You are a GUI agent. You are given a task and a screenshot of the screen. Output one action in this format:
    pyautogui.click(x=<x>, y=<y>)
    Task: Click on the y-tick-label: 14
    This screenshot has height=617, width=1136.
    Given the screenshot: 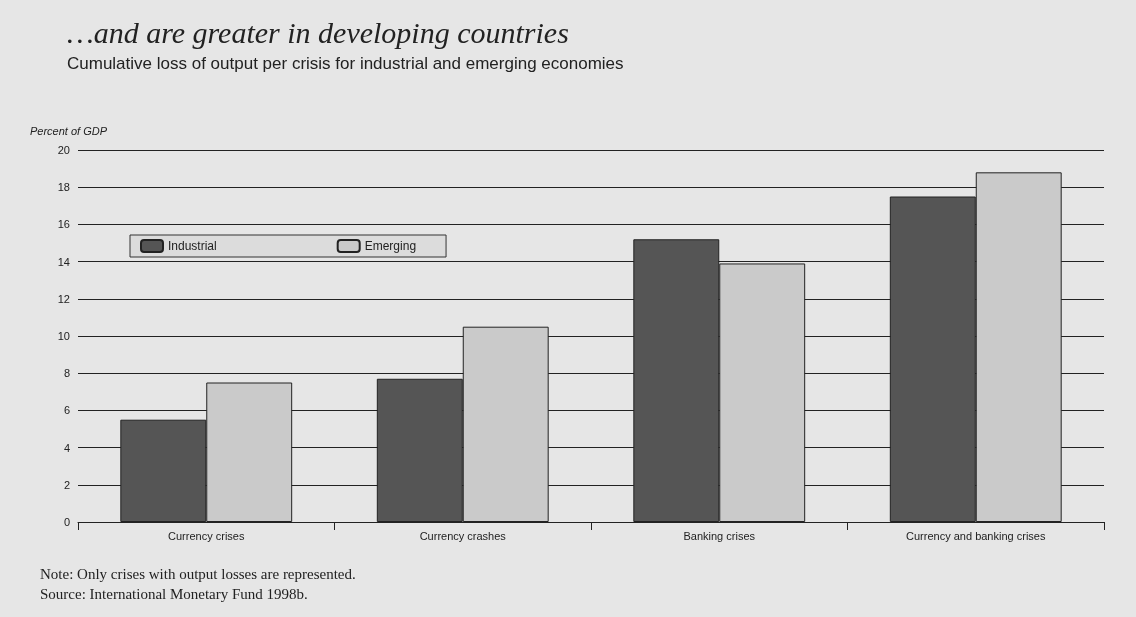 What is the action you would take?
    pyautogui.click(x=63, y=261)
    